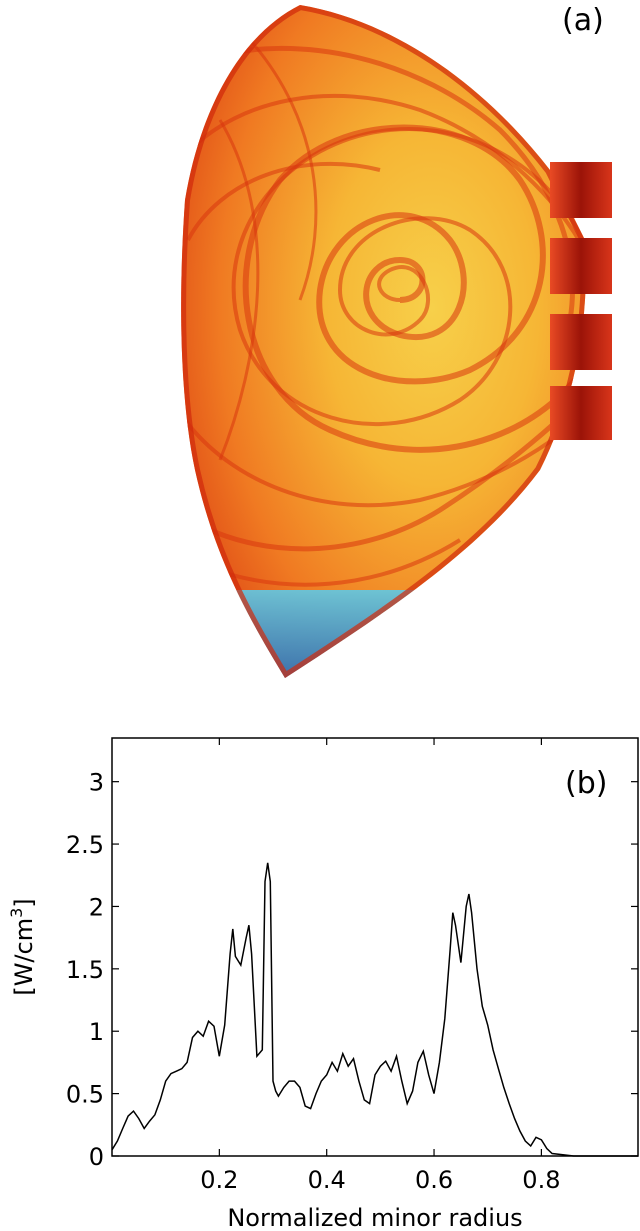  Describe the element at coordinates (583, 20) in the screenshot. I see `panel-label-a: (a)` at that location.